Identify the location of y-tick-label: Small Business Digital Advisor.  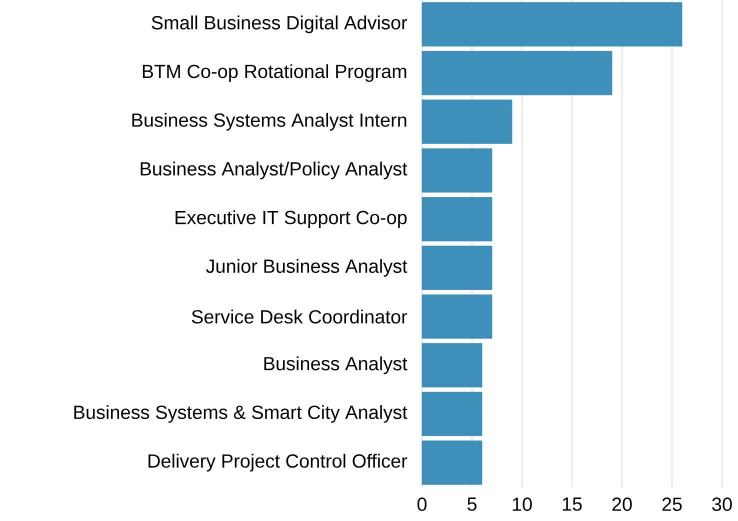
(280, 24).